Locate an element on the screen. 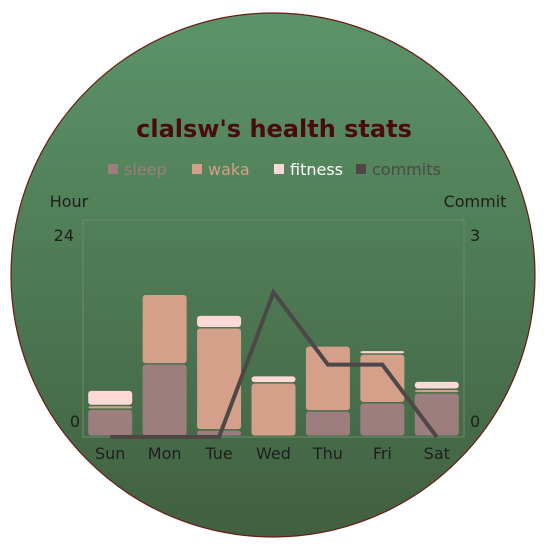 The height and width of the screenshot is (550, 550). left-tick-min: 0 is located at coordinates (75, 421).